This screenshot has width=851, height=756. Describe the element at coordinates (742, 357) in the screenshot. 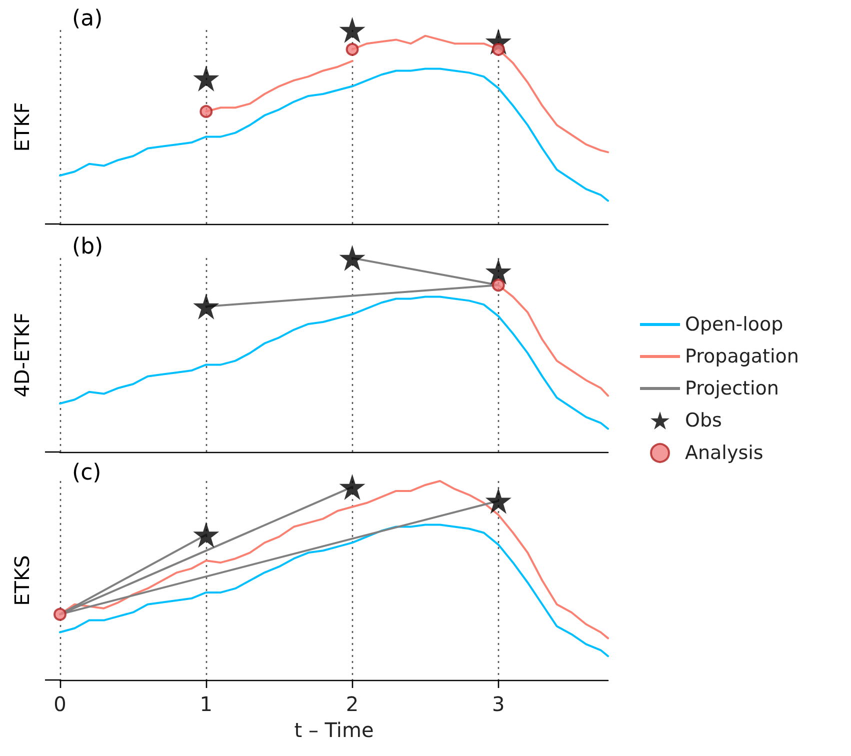

I see `legend-label: Propagation` at that location.